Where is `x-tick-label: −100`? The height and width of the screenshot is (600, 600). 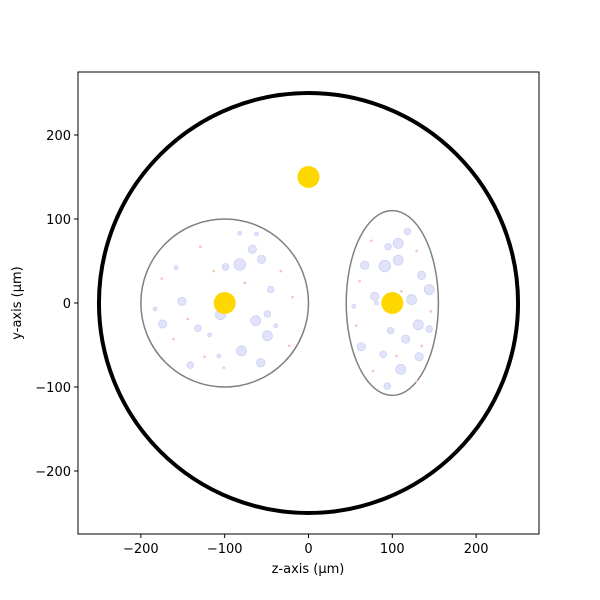
x-tick-label: −100 is located at coordinates (225, 549).